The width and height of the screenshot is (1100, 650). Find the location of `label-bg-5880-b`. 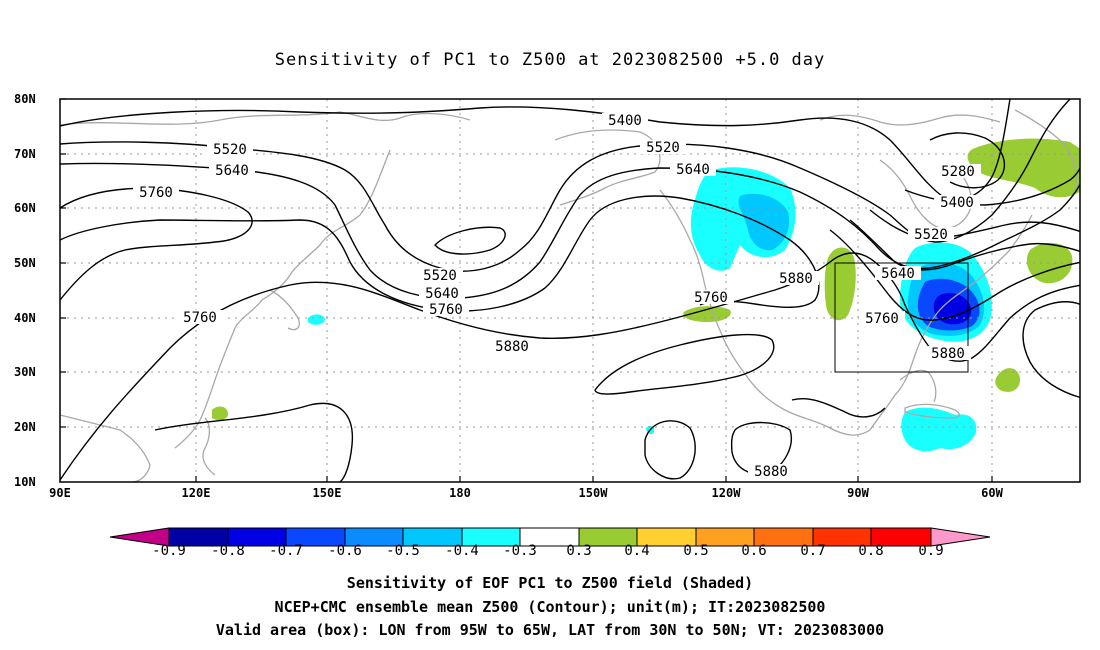

label-bg-5880-b is located at coordinates (512, 346).